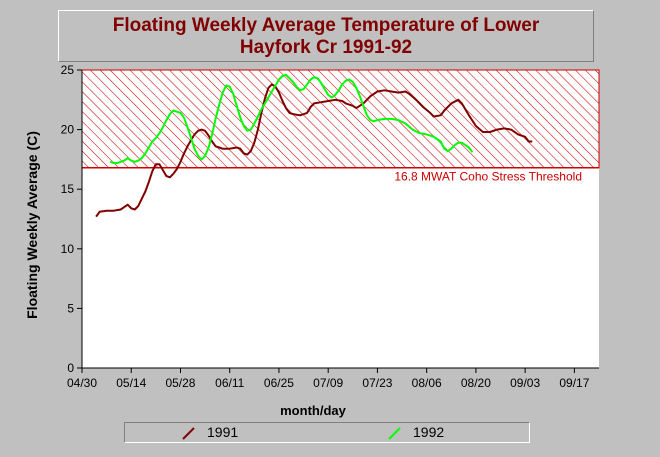 The height and width of the screenshot is (457, 660). I want to click on x-axis-label: month/day, so click(313, 410).